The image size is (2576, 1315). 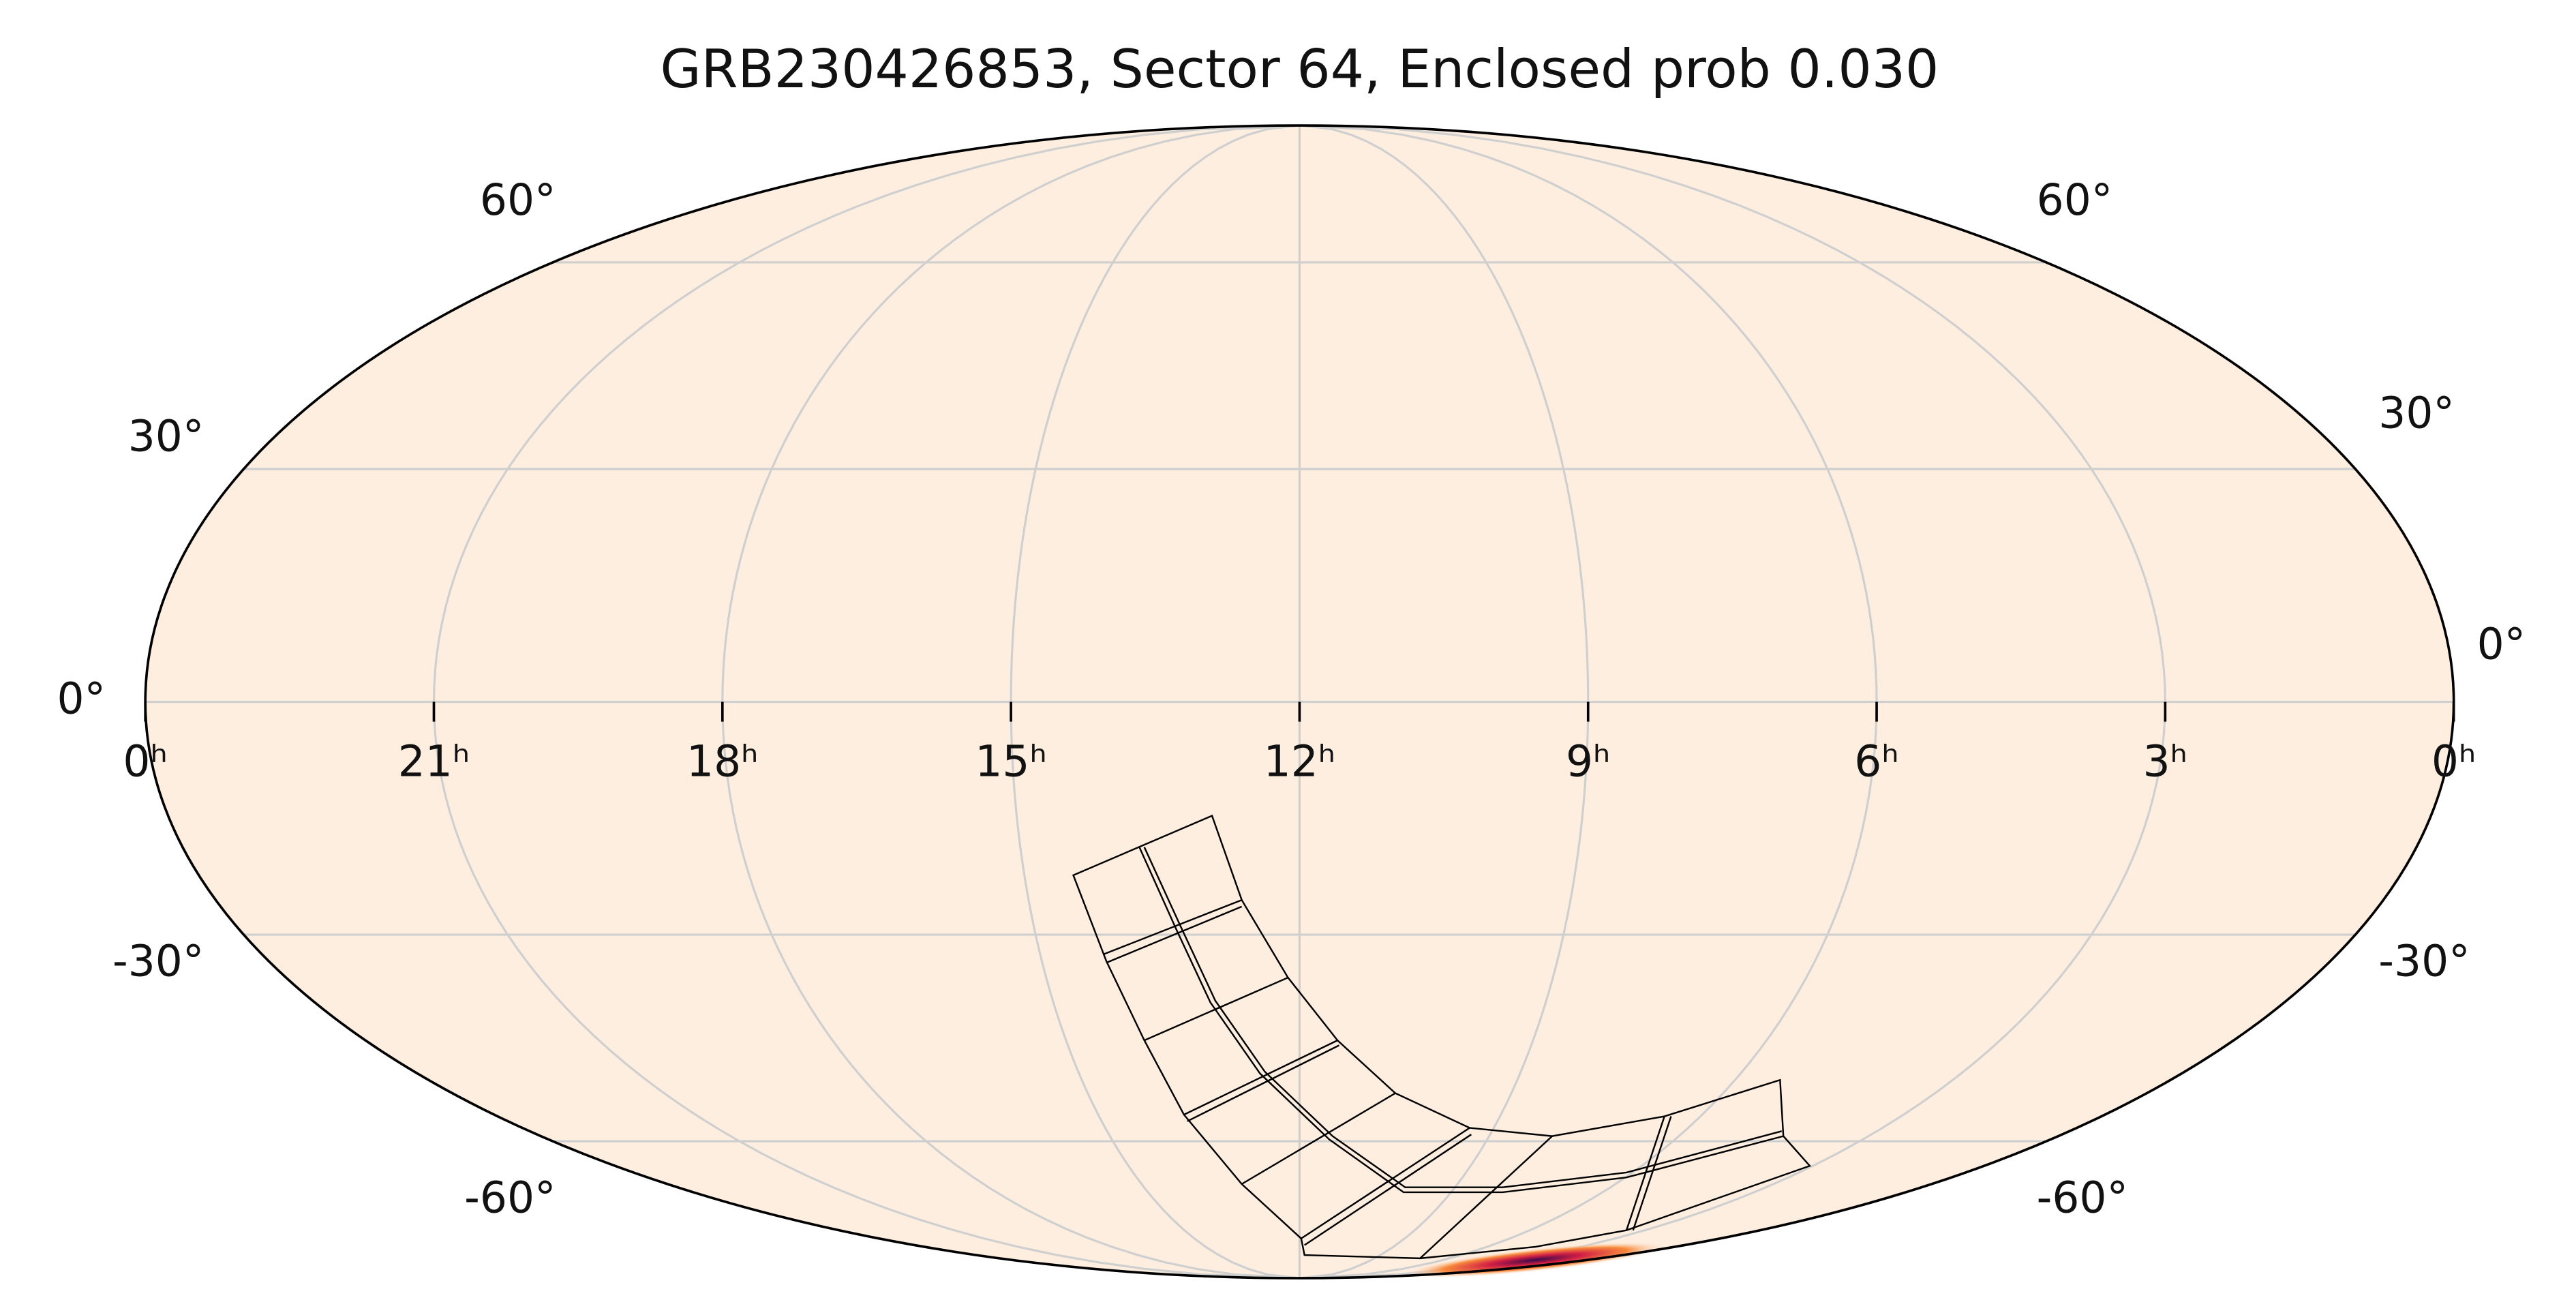 What do you see at coordinates (2165, 762) in the screenshot?
I see `x-tick-label: 3ʰ` at bounding box center [2165, 762].